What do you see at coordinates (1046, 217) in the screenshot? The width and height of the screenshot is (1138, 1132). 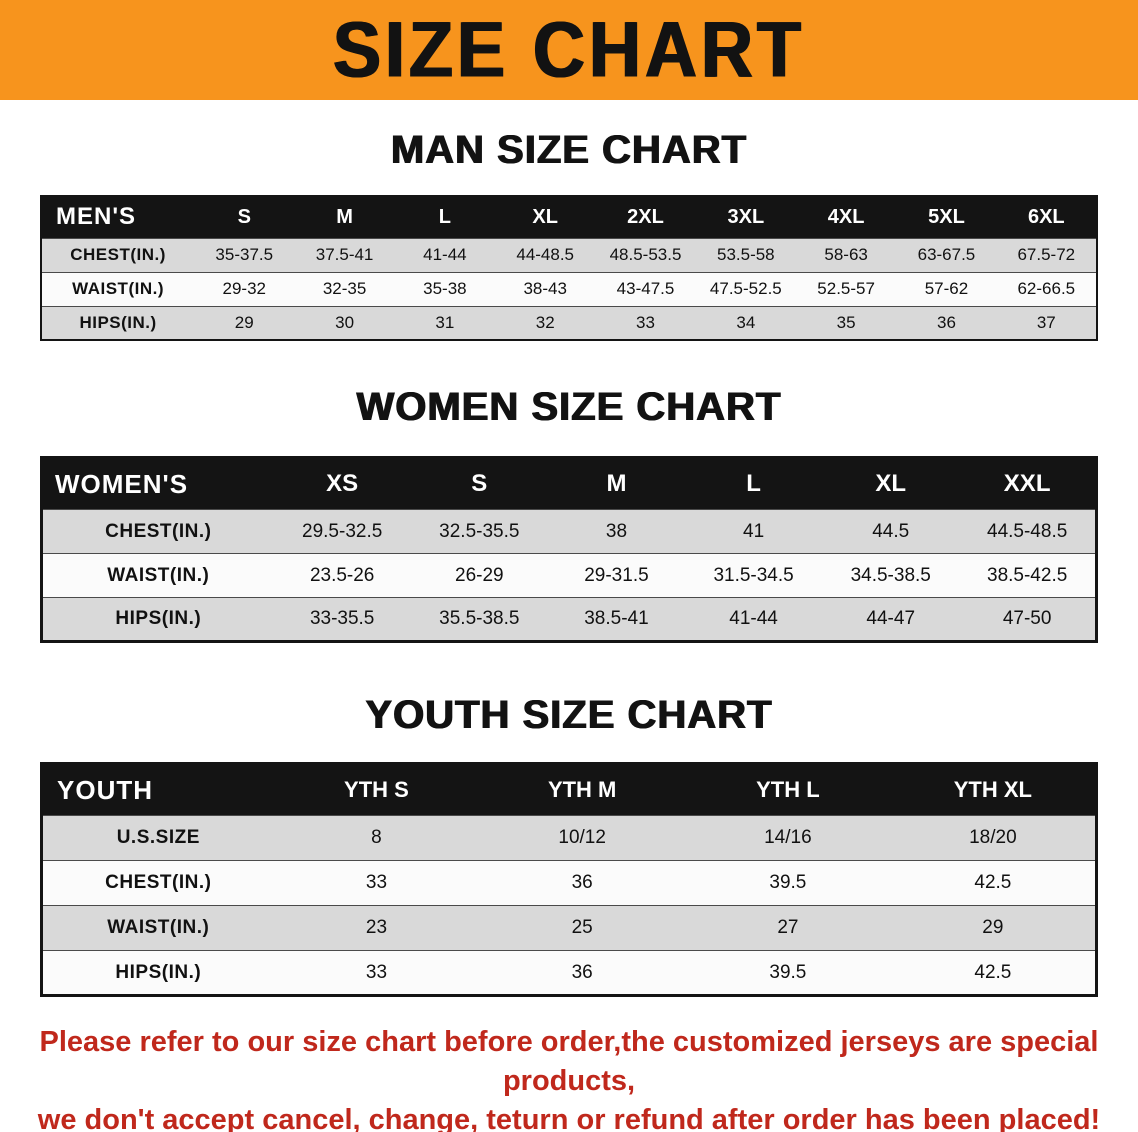 I see `men-col-header: 6XL` at bounding box center [1046, 217].